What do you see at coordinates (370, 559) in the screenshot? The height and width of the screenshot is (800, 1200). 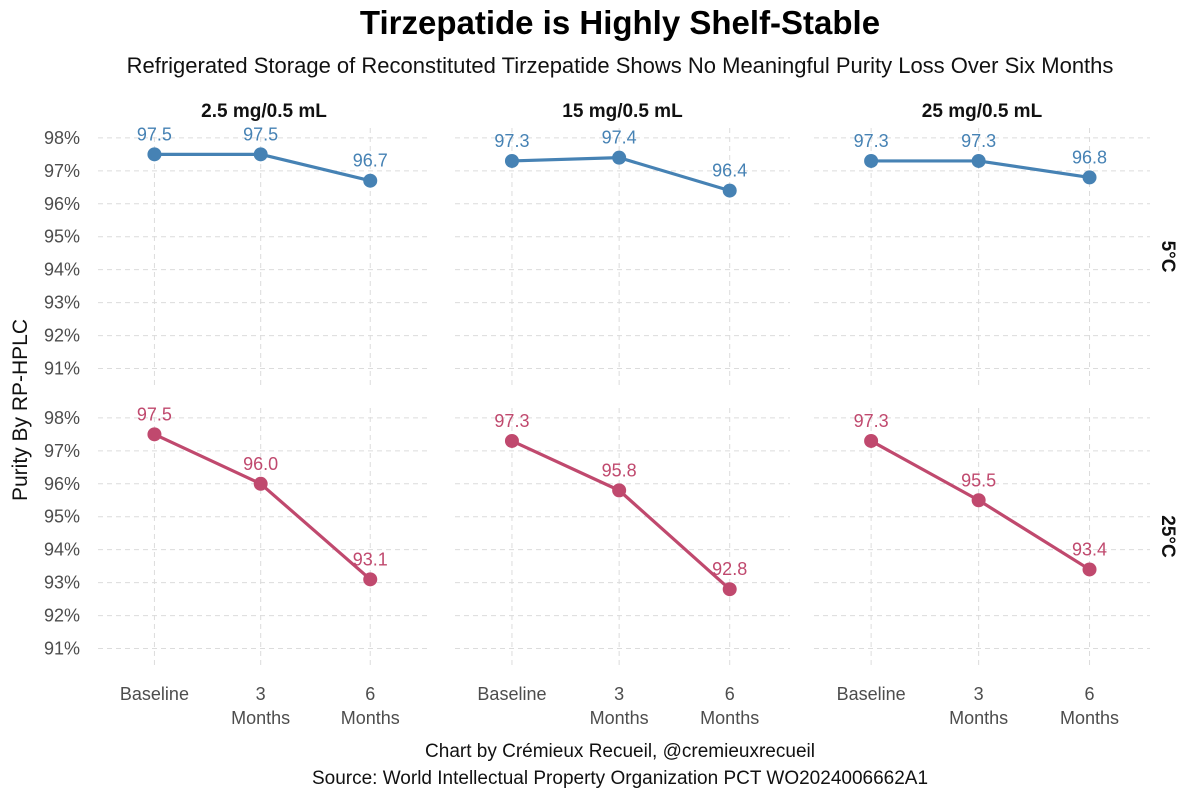 I see `data-label: 93.1` at bounding box center [370, 559].